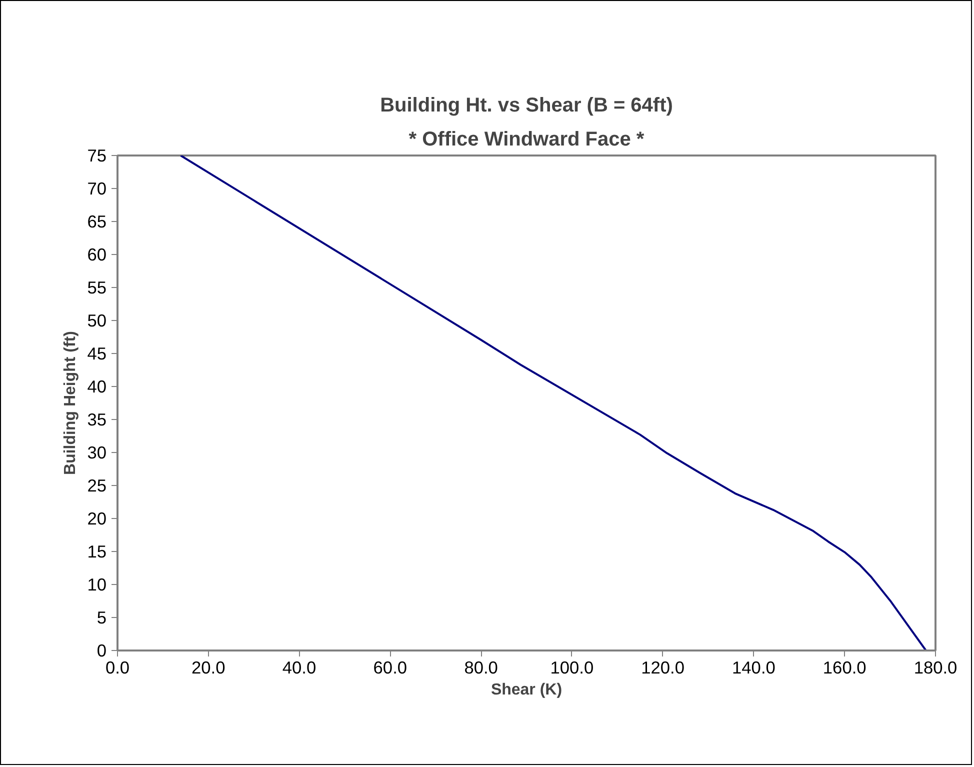  Describe the element at coordinates (97, 552) in the screenshot. I see `y-tick-label: 15` at that location.